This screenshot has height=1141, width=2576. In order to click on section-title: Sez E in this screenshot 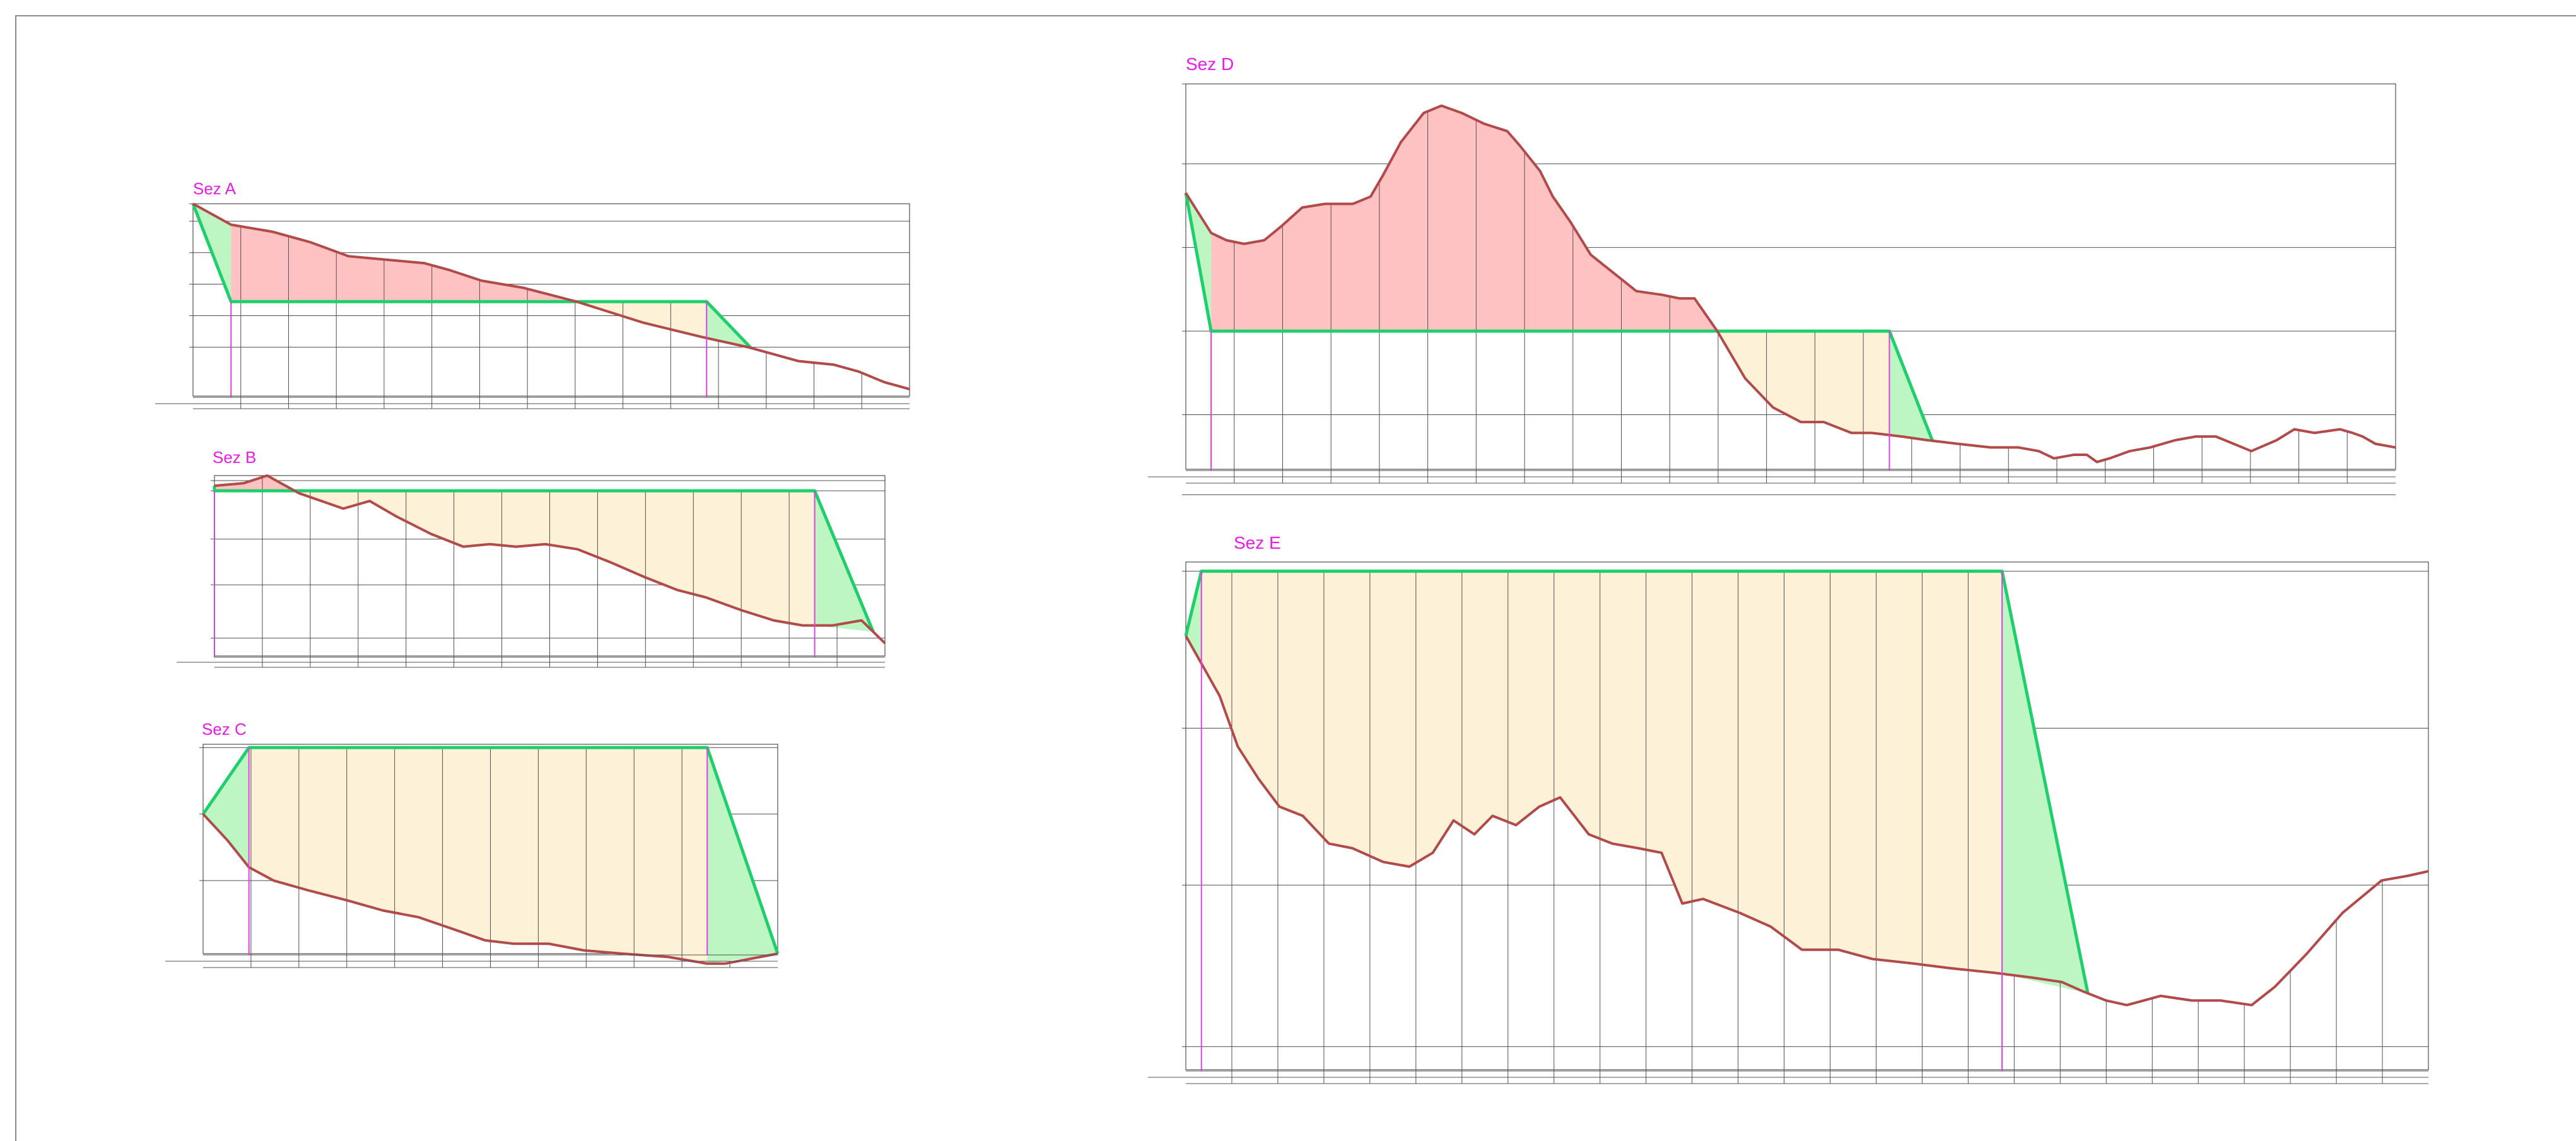, I will do `click(1257, 543)`.